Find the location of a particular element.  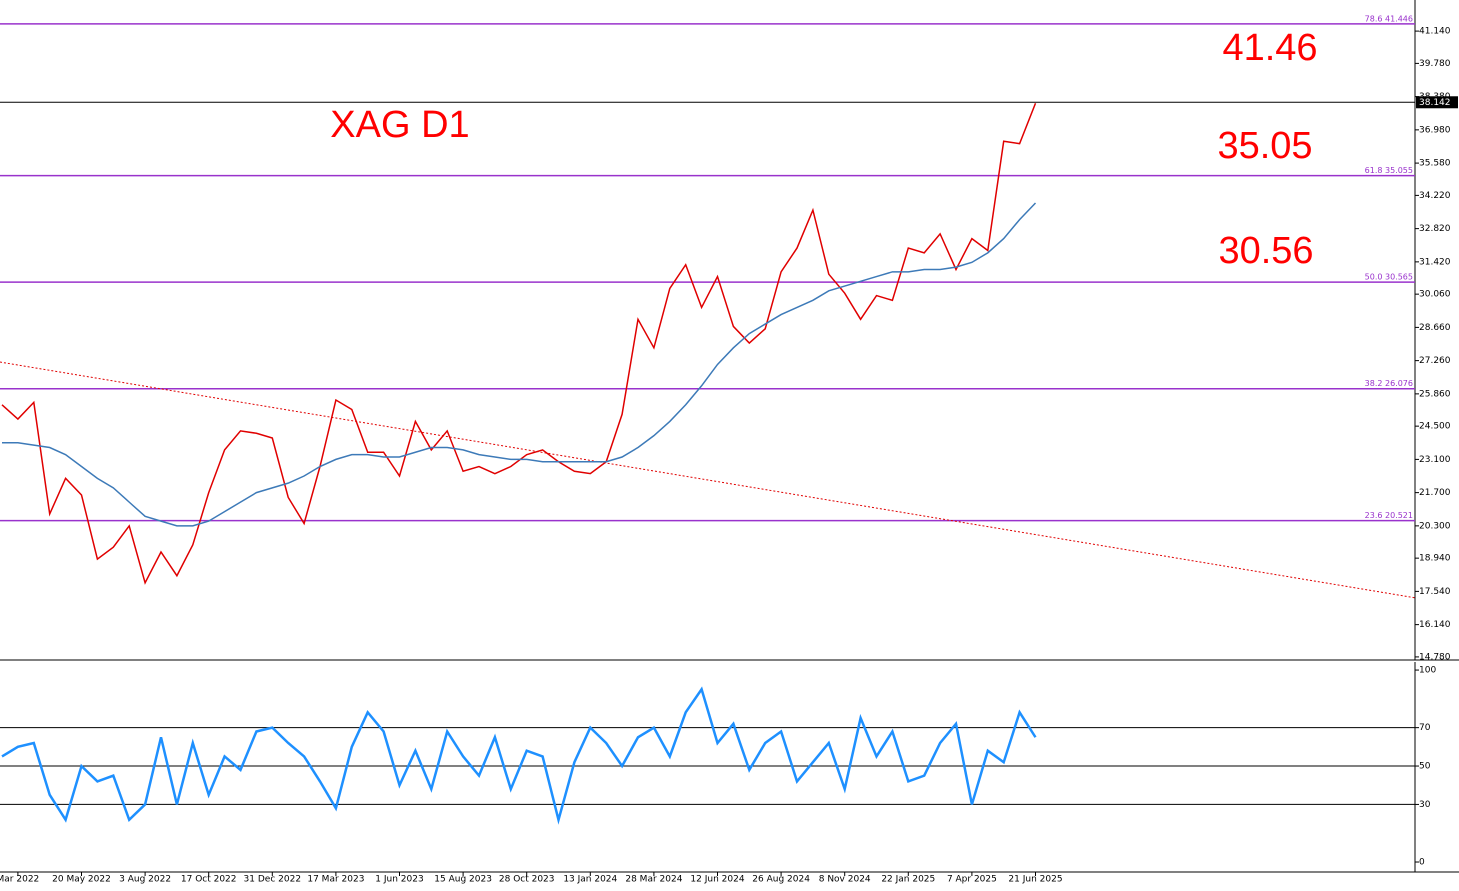

price-box is located at coordinates (1437, 102).